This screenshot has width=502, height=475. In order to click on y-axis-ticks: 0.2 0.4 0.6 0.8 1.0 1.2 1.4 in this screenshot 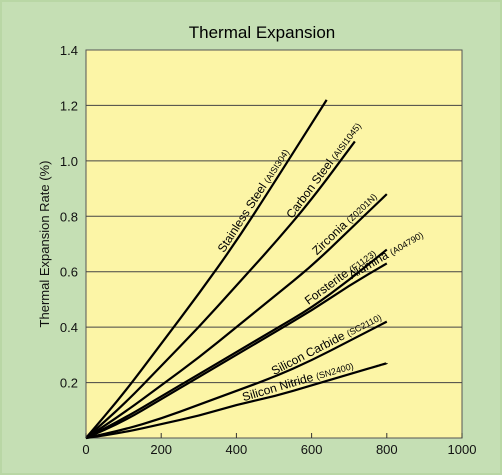, I will do `click(69, 217)`.